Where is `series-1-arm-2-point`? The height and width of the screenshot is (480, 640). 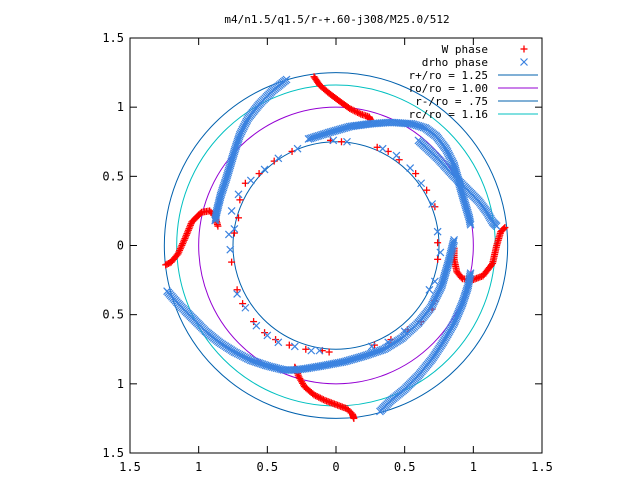 series-1-arm-2-point is located at coordinates (496, 226).